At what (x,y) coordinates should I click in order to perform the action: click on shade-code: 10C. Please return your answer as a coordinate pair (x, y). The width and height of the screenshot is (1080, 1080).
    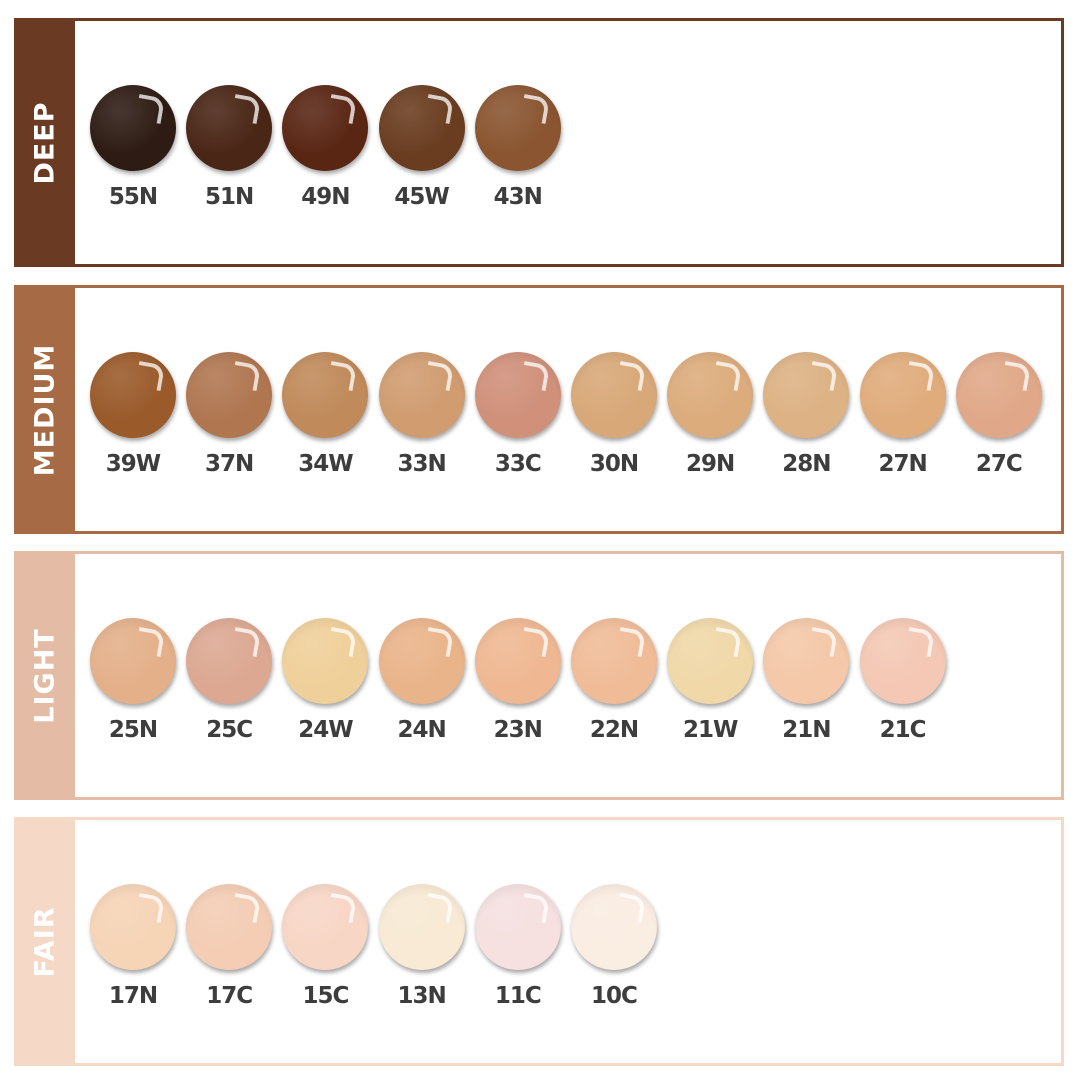
    Looking at the image, I should click on (614, 996).